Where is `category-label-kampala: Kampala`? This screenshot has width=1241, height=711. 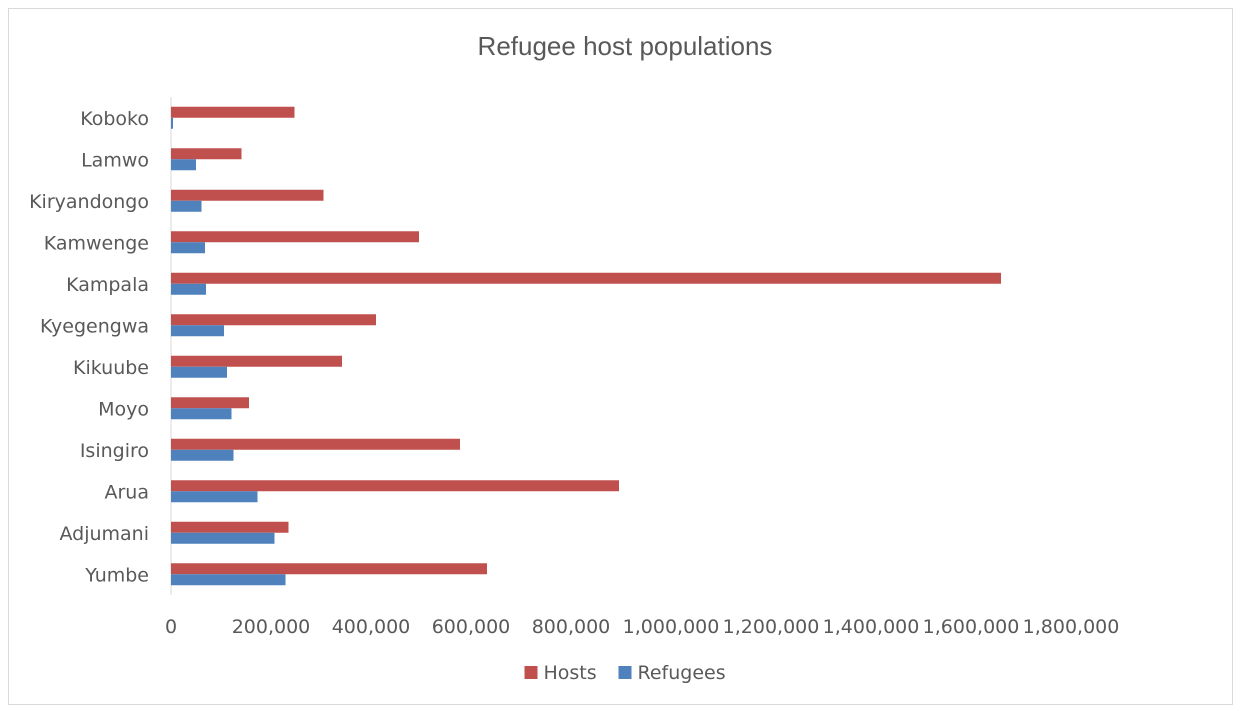
category-label-kampala: Kampala is located at coordinates (107, 285).